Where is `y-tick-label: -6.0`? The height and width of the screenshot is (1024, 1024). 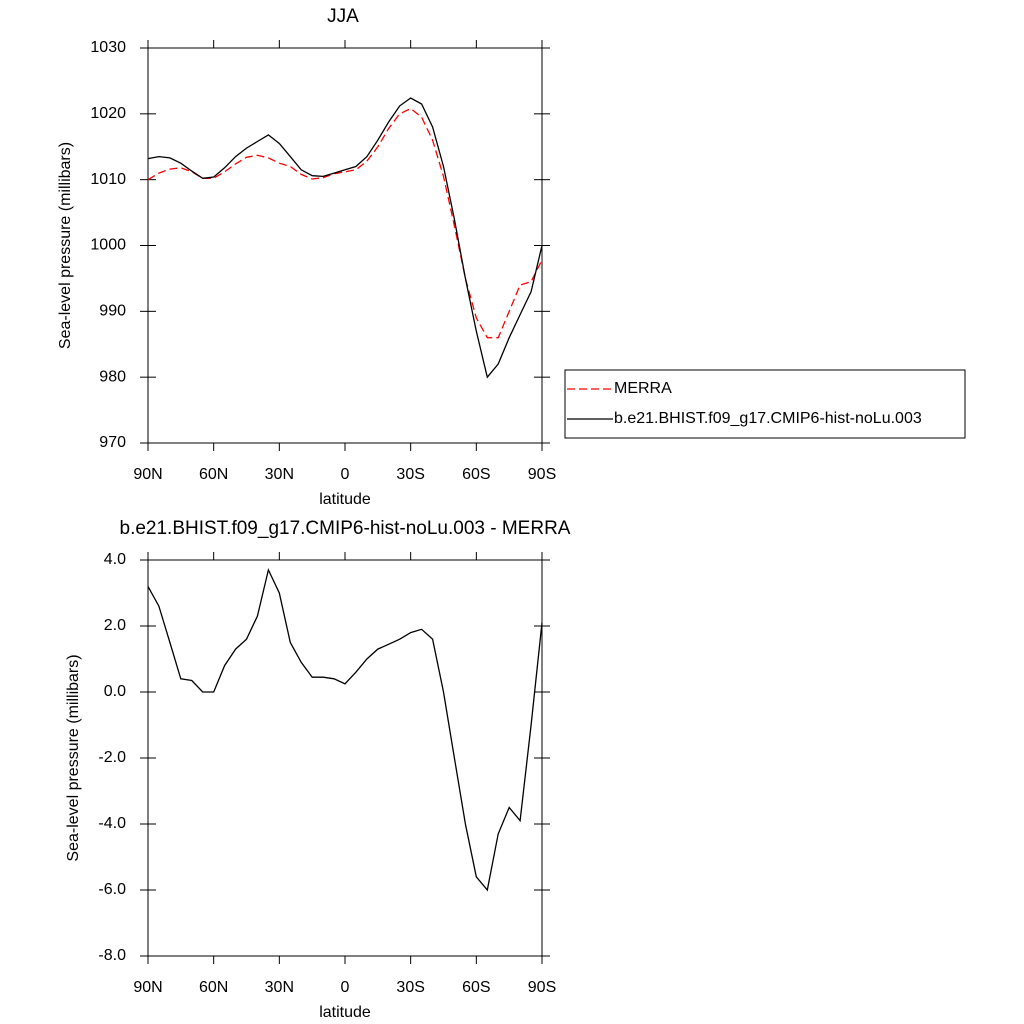 y-tick-label: -6.0 is located at coordinates (112, 889).